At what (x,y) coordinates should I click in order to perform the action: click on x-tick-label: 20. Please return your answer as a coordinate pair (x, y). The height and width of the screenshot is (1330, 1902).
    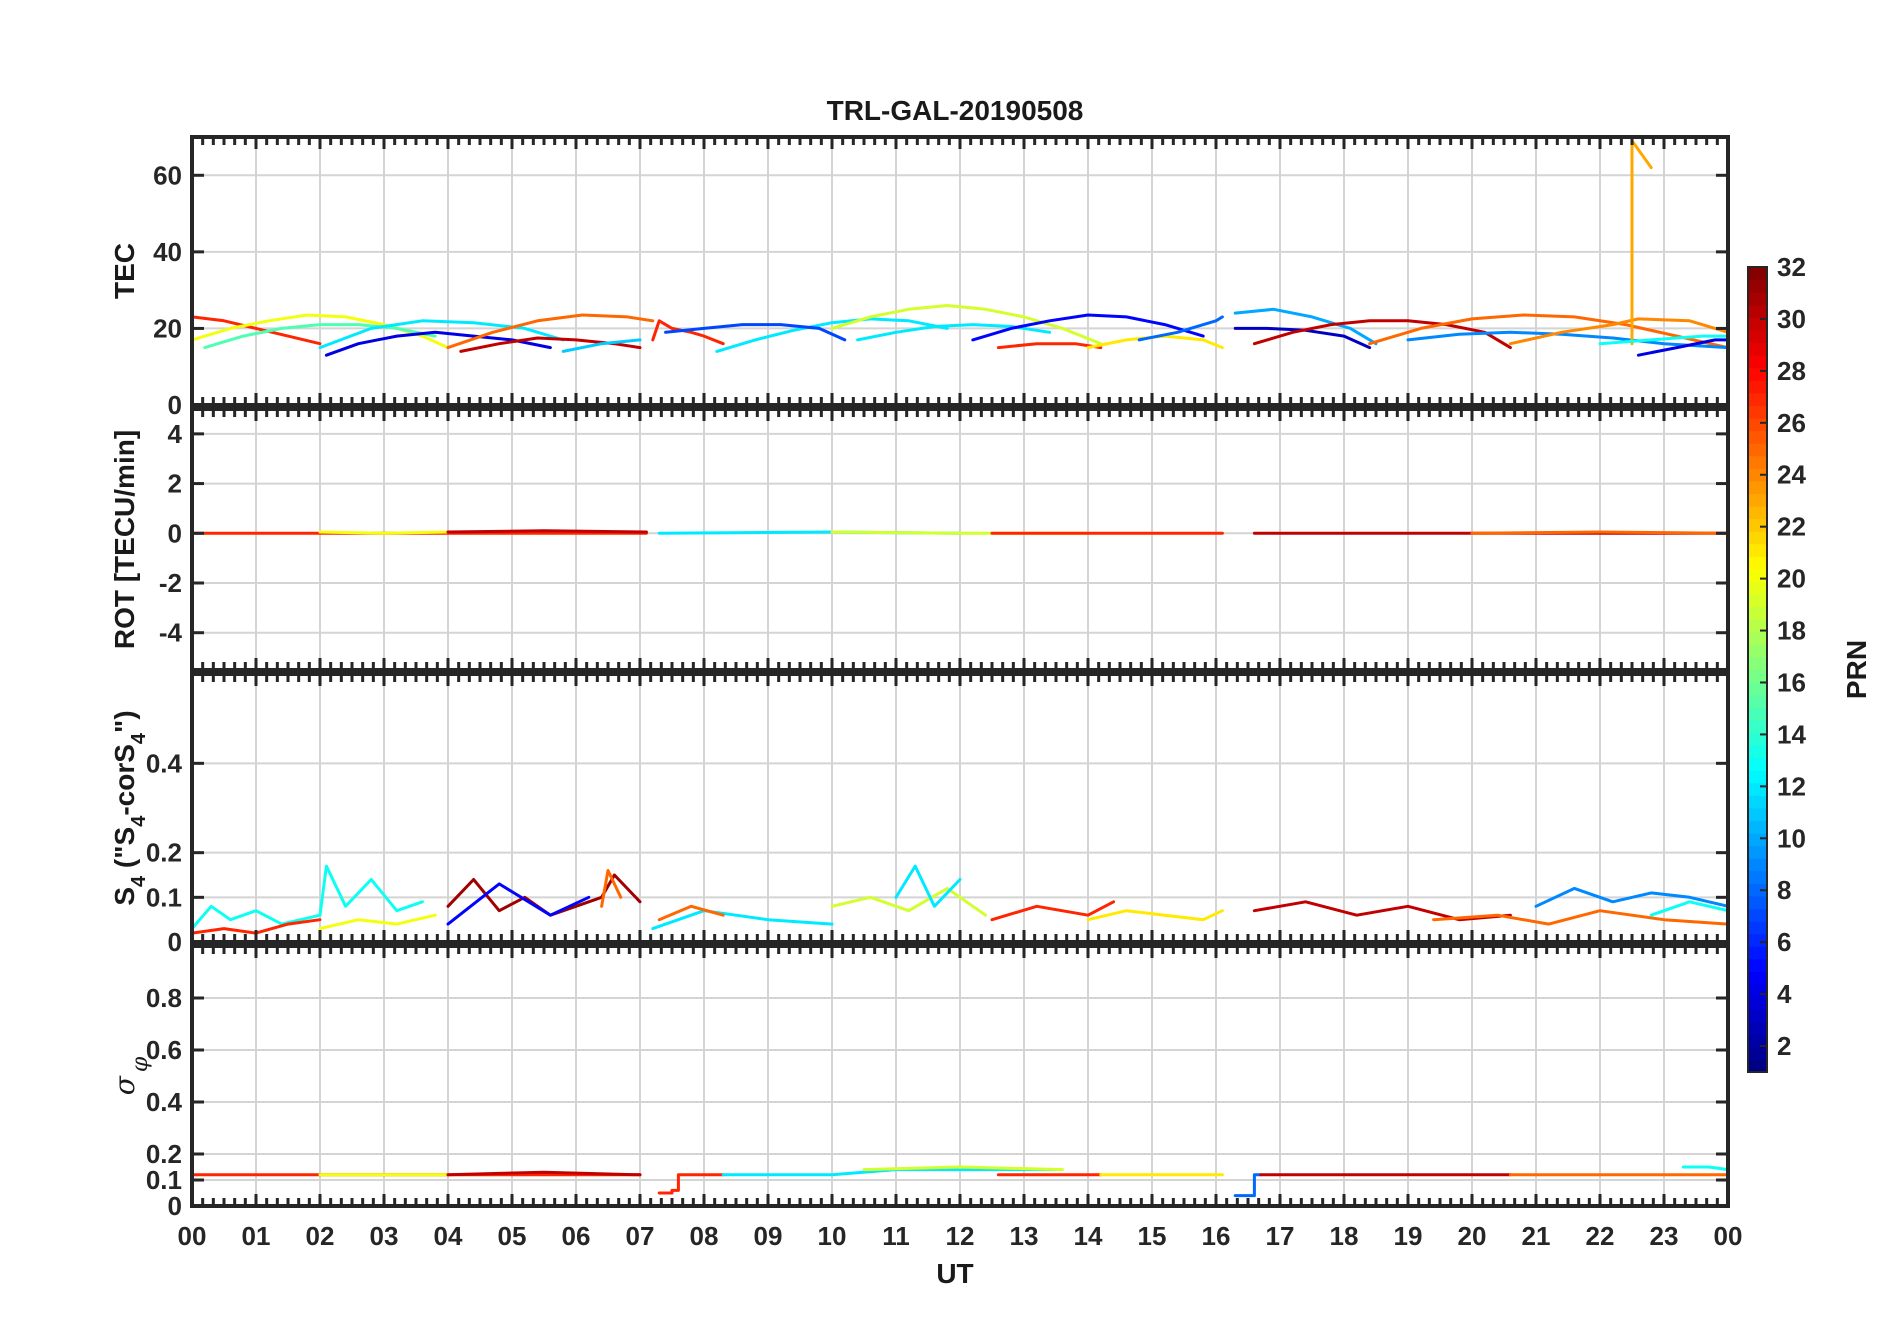
    Looking at the image, I should click on (1472, 1236).